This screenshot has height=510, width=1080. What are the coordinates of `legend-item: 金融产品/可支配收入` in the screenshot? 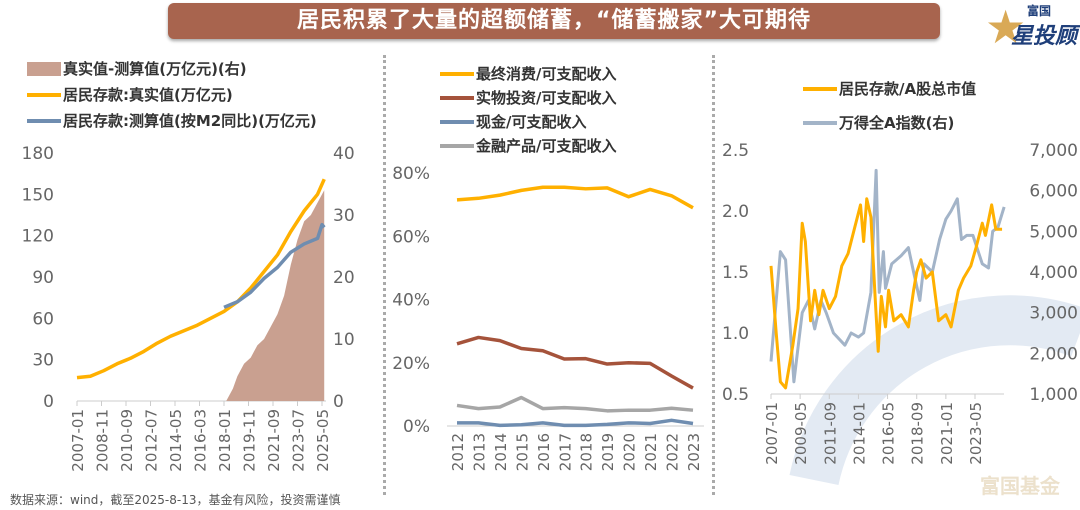 It's located at (528, 146).